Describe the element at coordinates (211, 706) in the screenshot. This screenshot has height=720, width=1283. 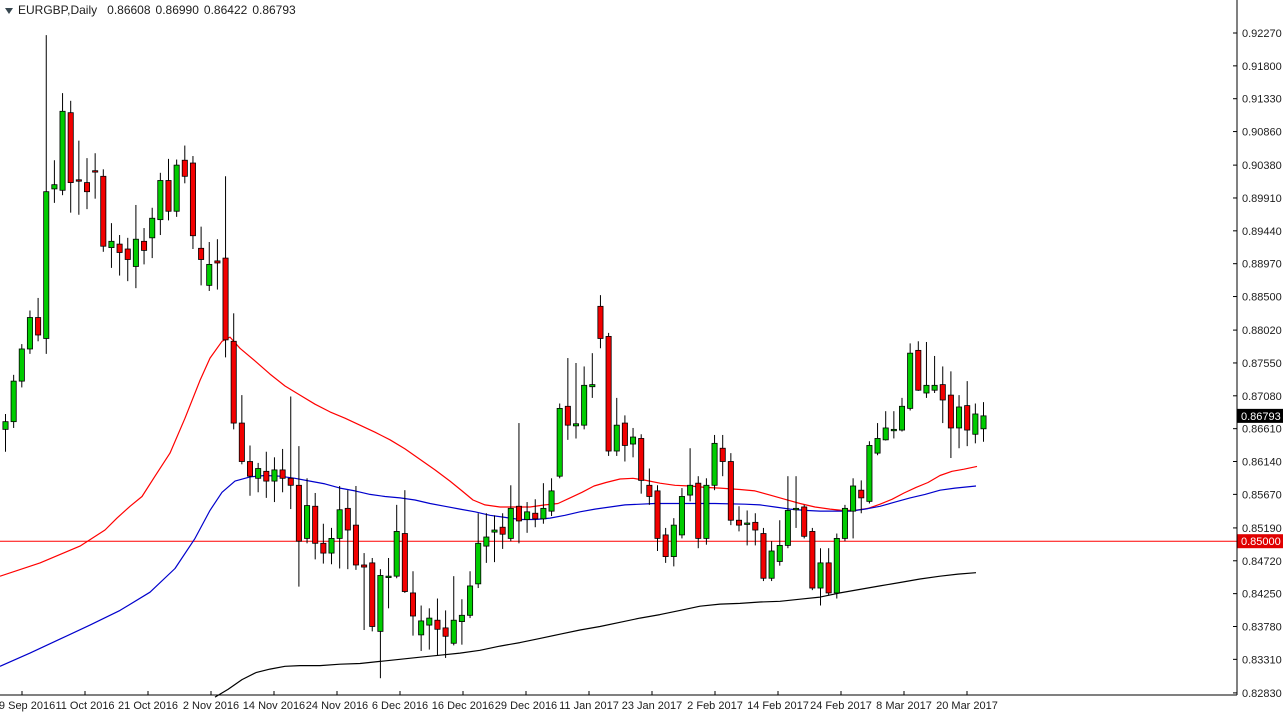
I see `x-axis-date-label: 2 Nov 2016` at that location.